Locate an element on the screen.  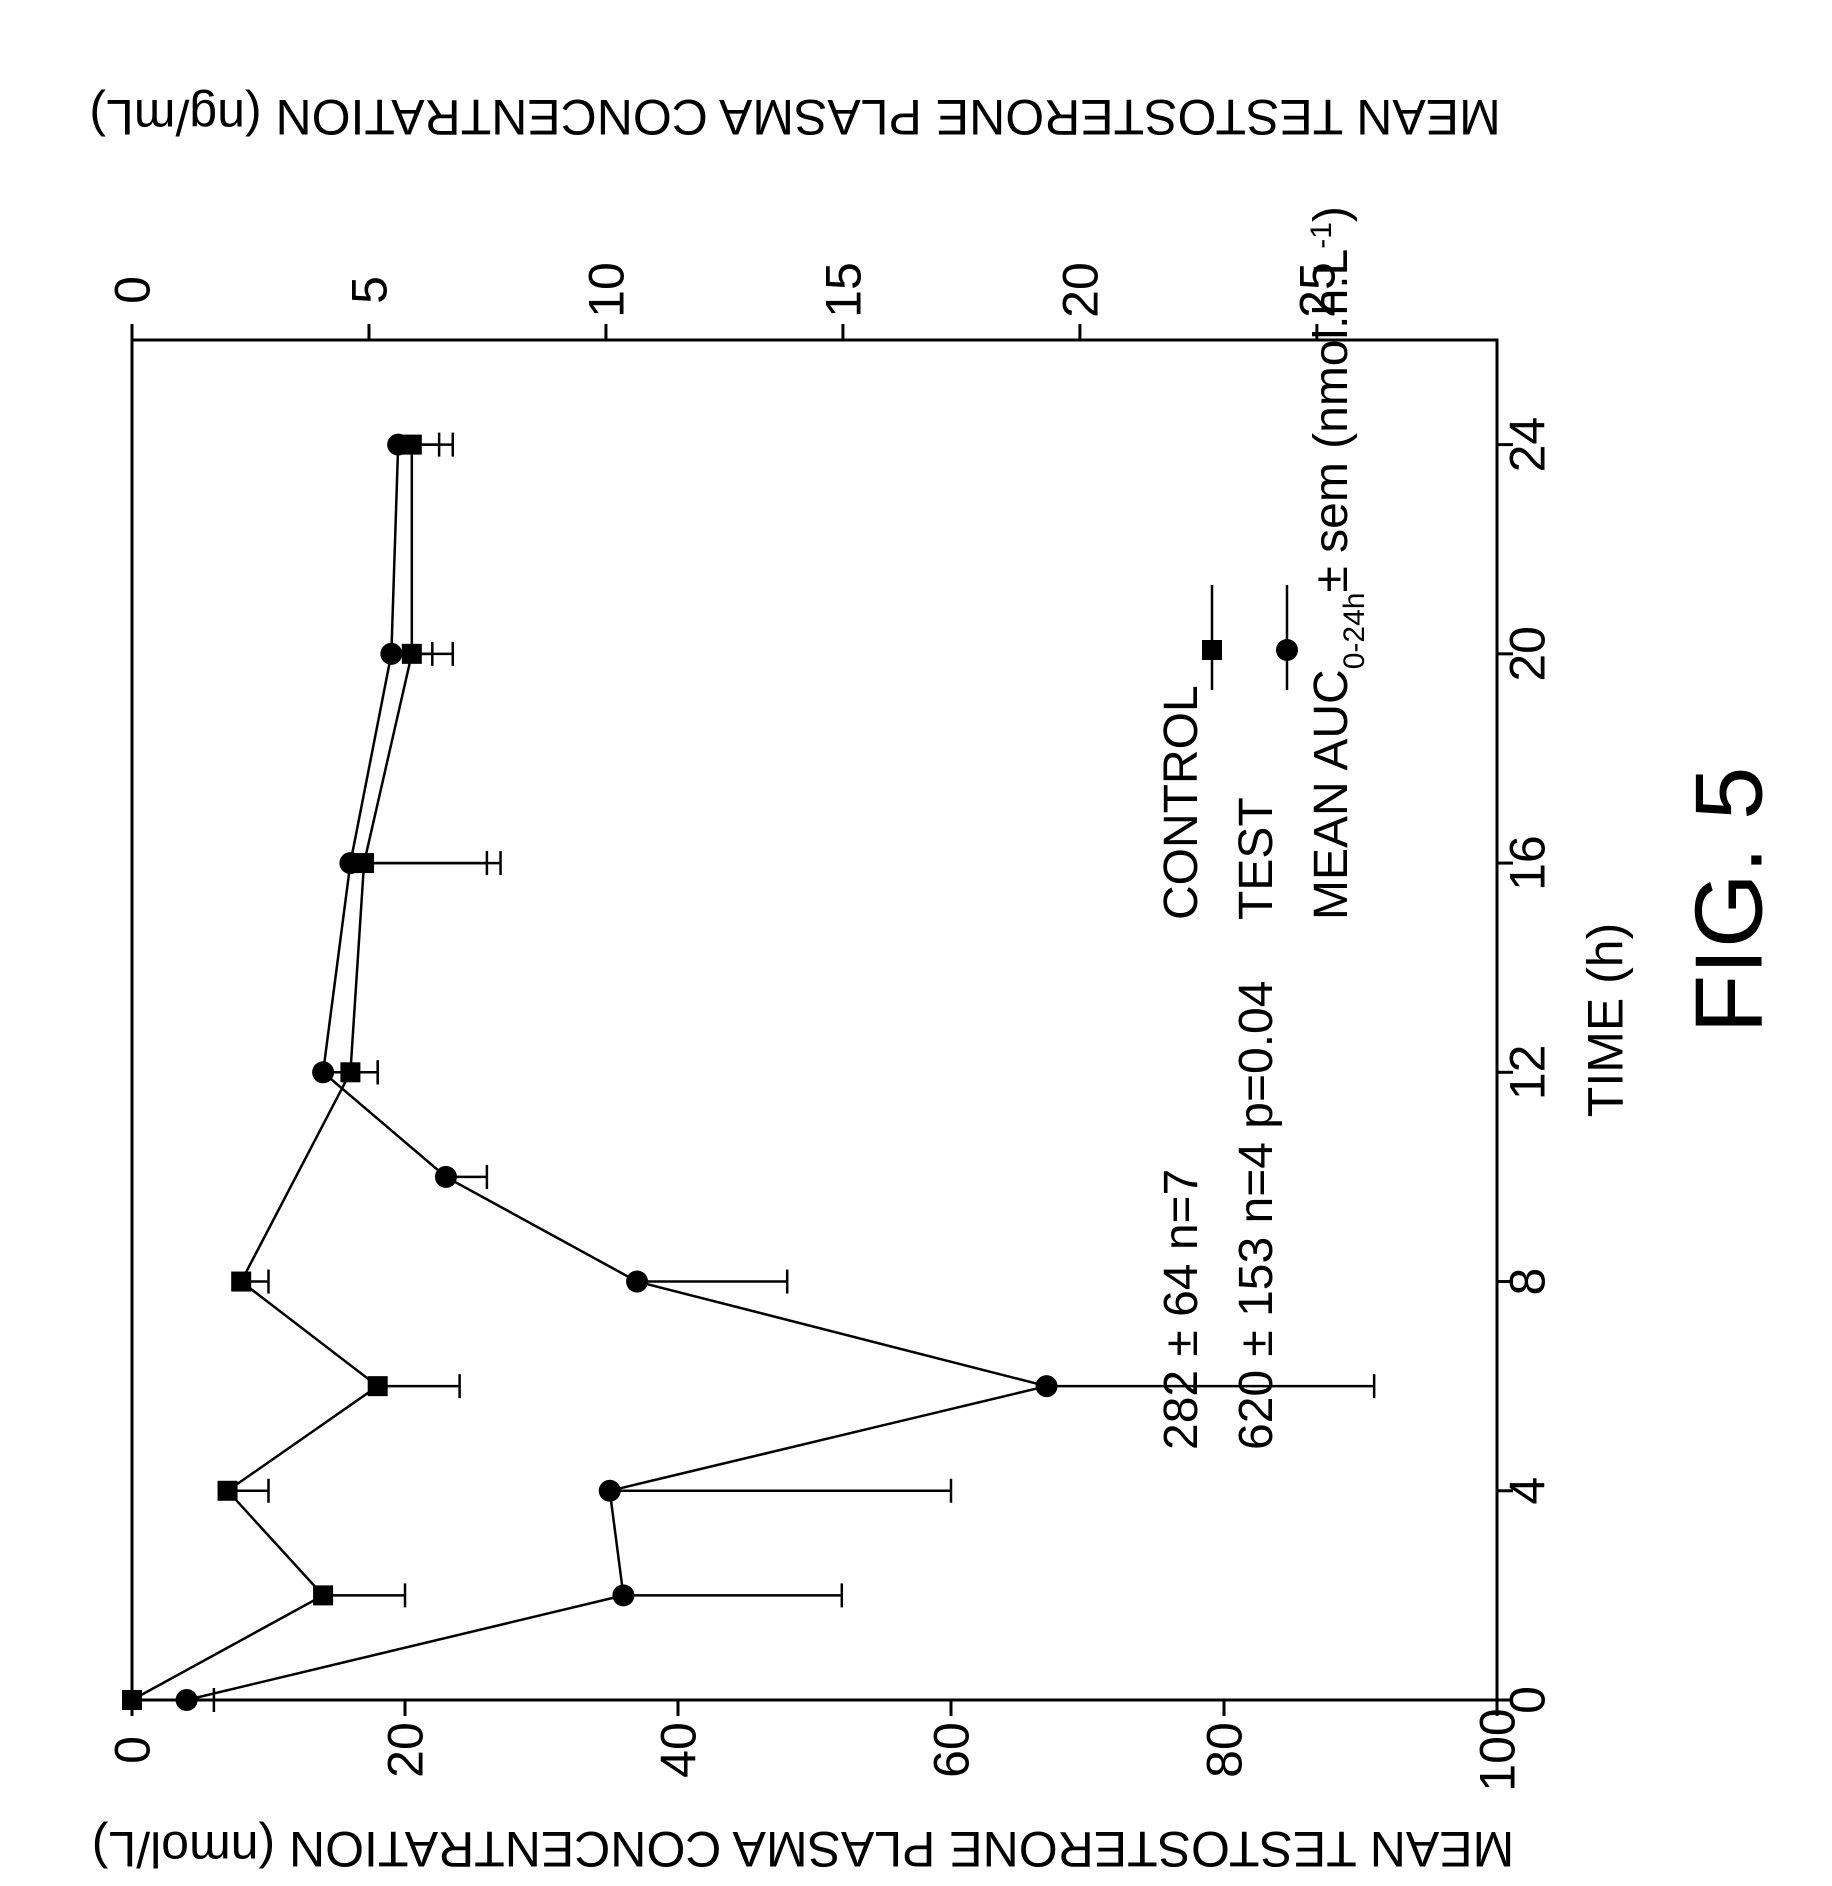
x-tick-label: 20 is located at coordinates (1528, 654).